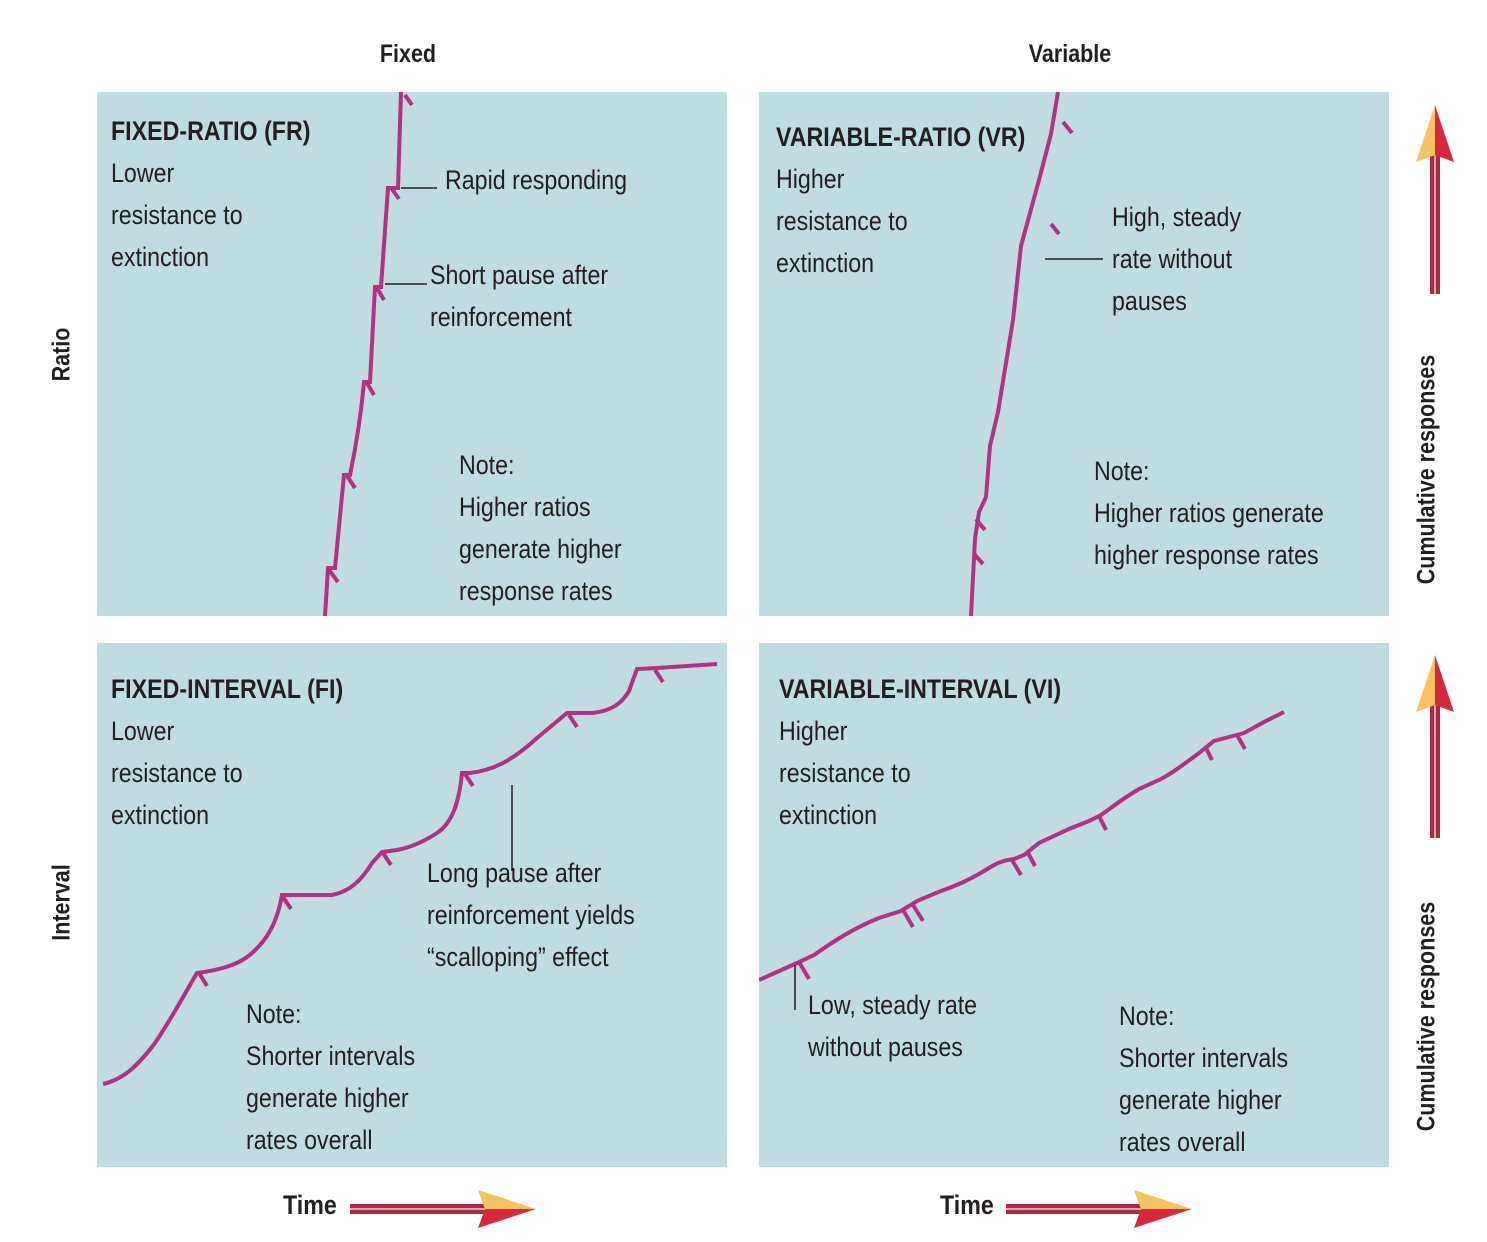 The width and height of the screenshot is (1487, 1242). What do you see at coordinates (443, 1209) in the screenshot?
I see `x-axis-arrow-icon-left` at bounding box center [443, 1209].